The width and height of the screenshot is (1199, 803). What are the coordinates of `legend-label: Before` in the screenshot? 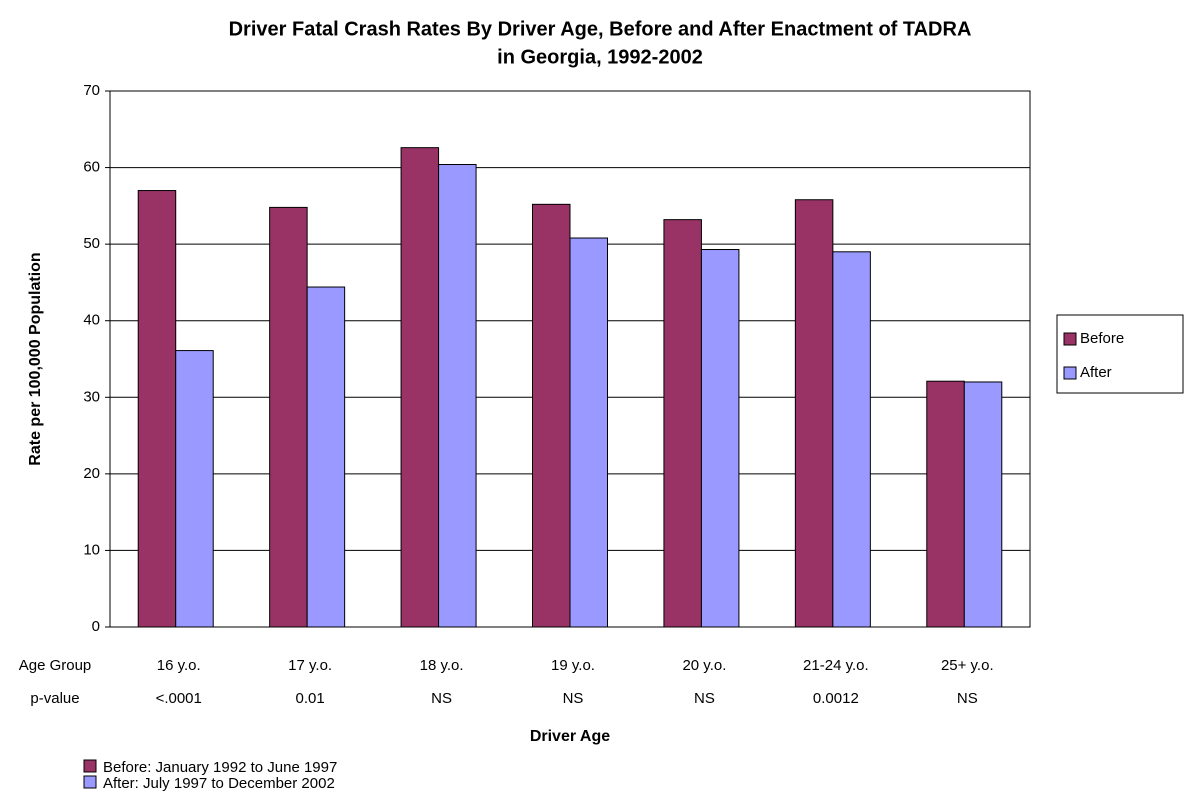 It's located at (1102, 338).